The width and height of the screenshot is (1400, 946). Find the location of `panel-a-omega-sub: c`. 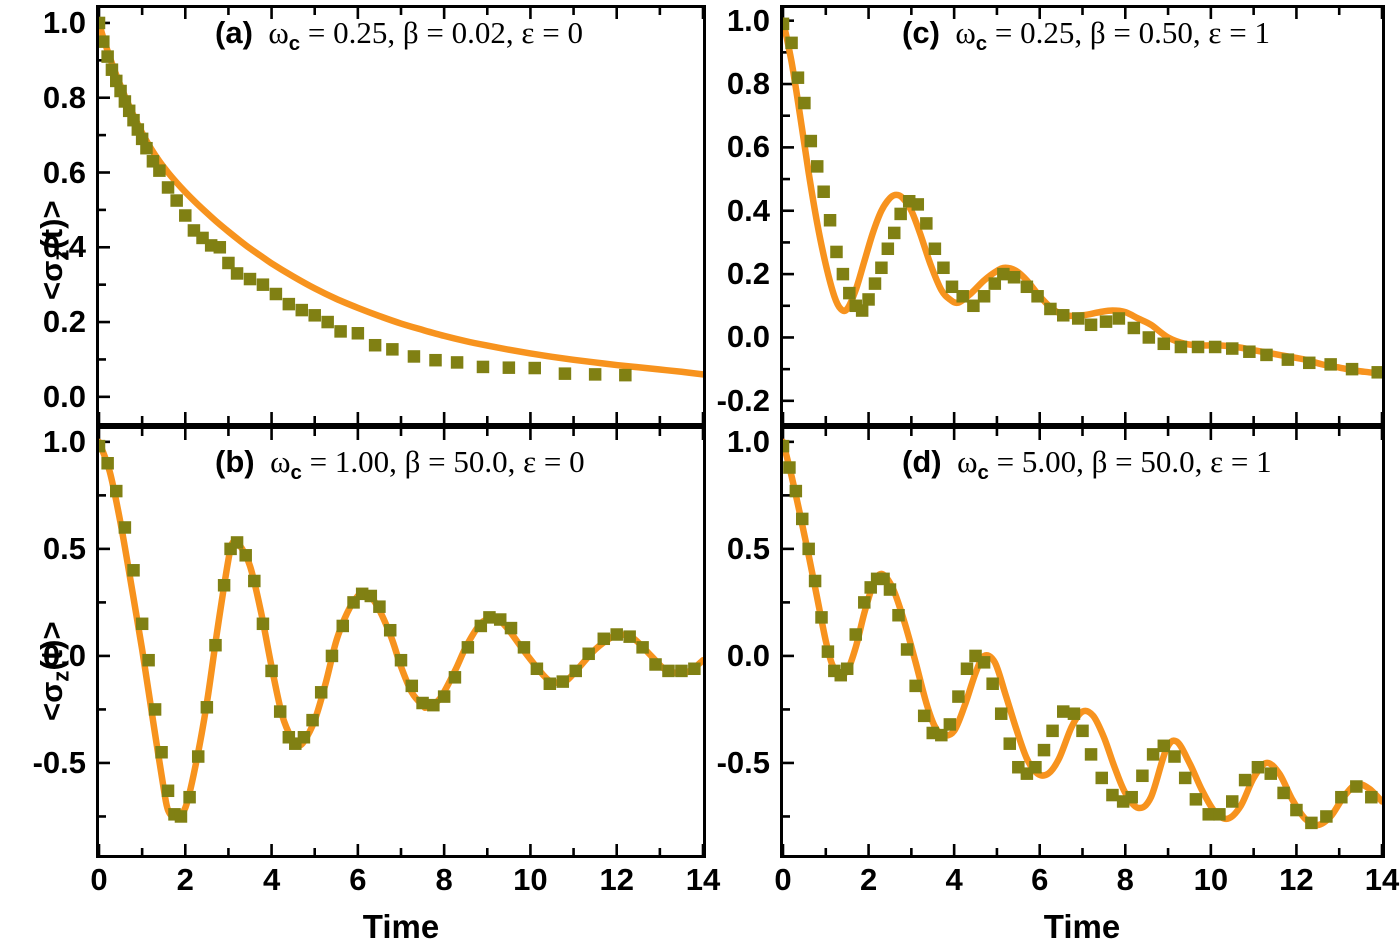

panel-a-omega-sub: c is located at coordinates (294, 44).